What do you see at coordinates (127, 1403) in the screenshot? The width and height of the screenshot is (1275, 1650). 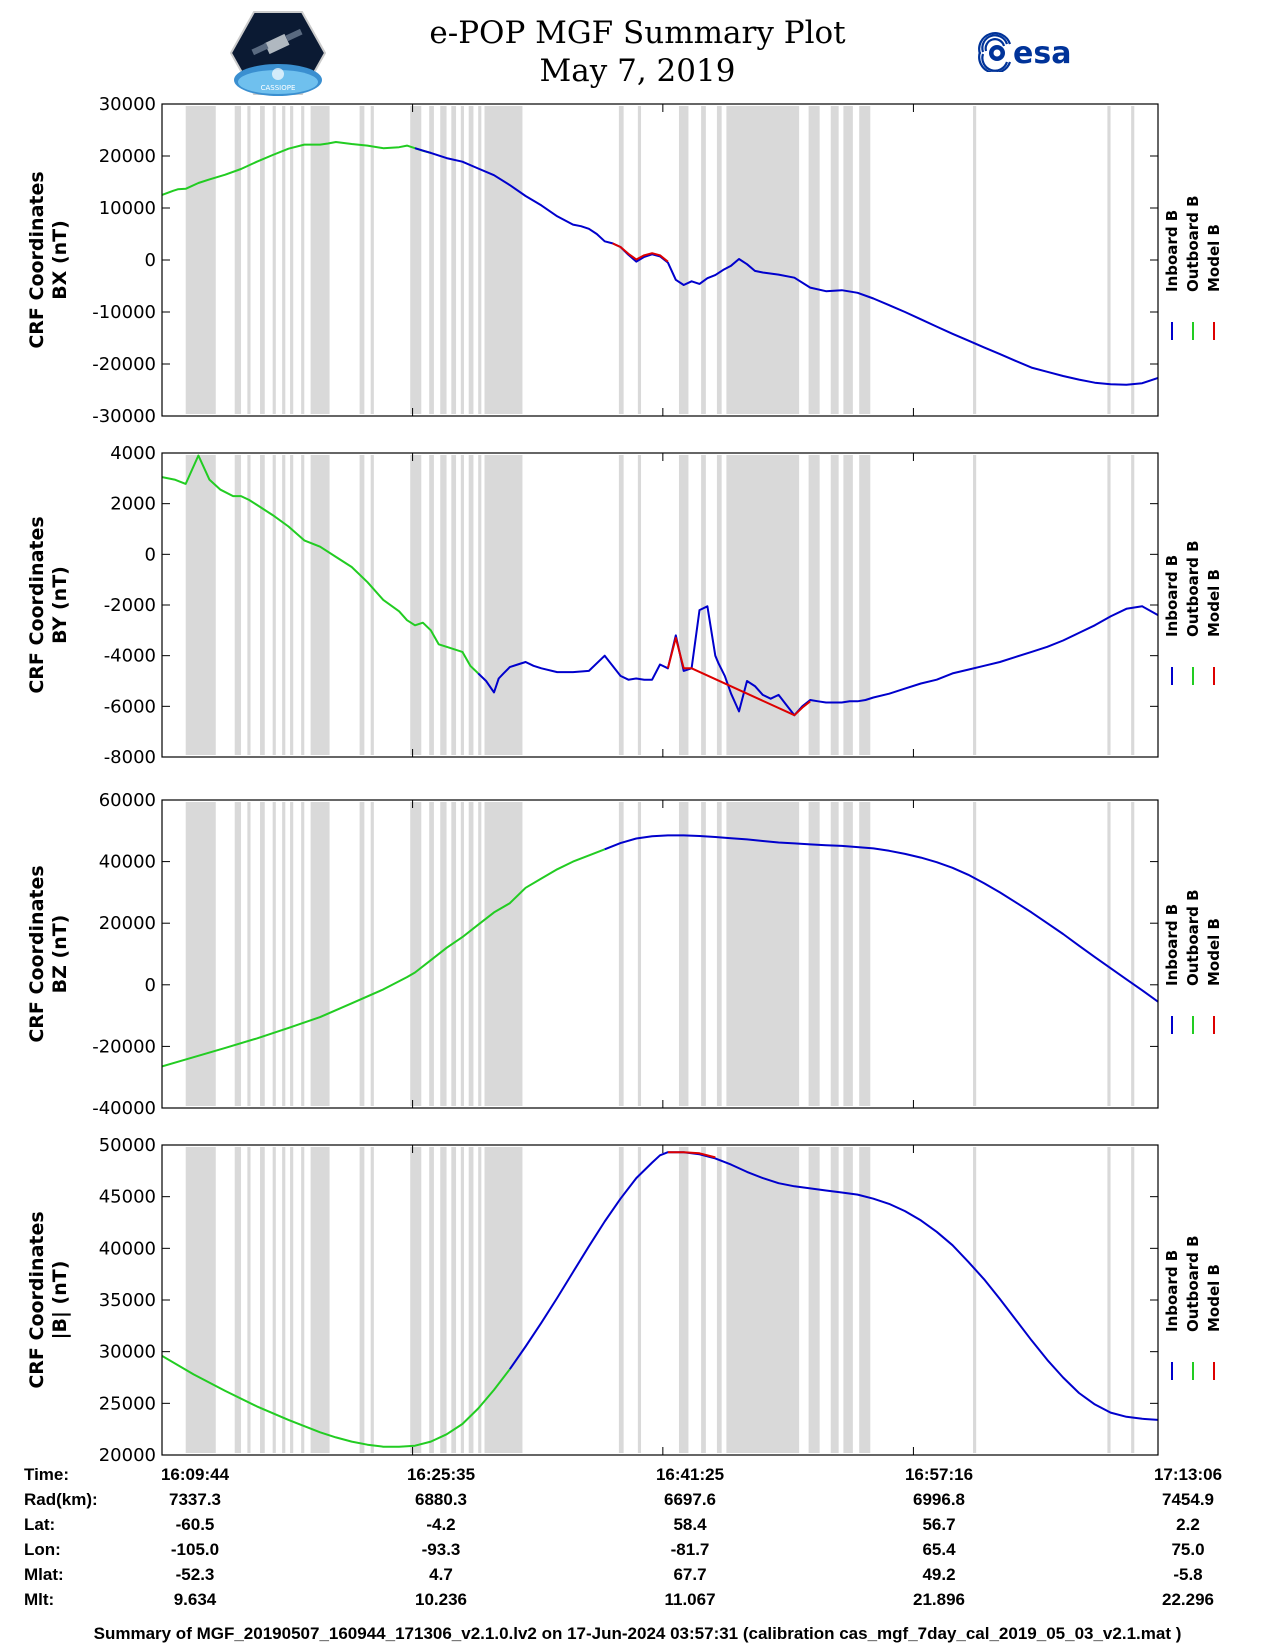 I see `y-tick-label: 25000` at bounding box center [127, 1403].